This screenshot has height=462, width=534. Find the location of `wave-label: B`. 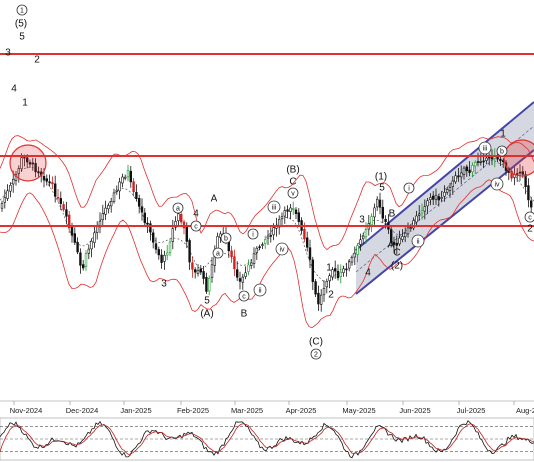

wave-label: B is located at coordinates (392, 214).